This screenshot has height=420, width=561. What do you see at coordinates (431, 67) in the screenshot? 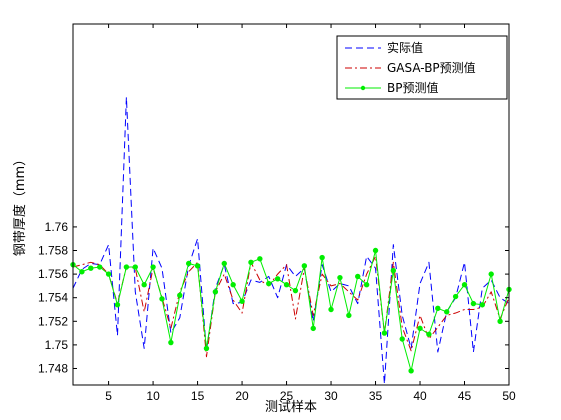
I see `legend-label-2: GASA-BP预测值` at bounding box center [431, 67].